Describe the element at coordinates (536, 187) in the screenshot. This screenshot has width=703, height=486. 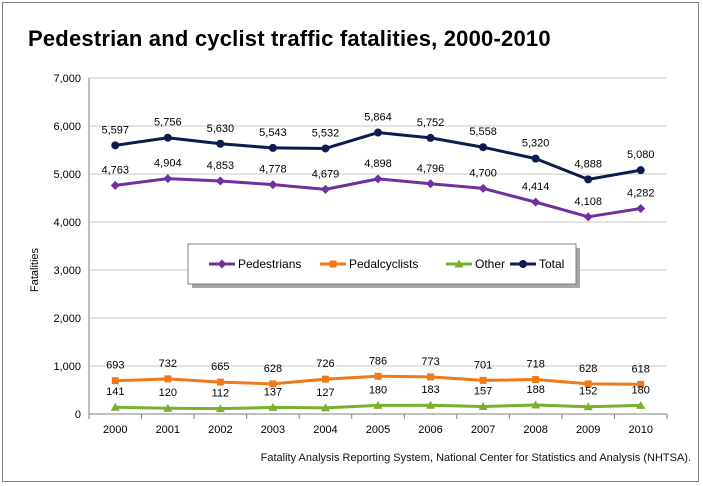
I see `data-label: 4,414` at that location.